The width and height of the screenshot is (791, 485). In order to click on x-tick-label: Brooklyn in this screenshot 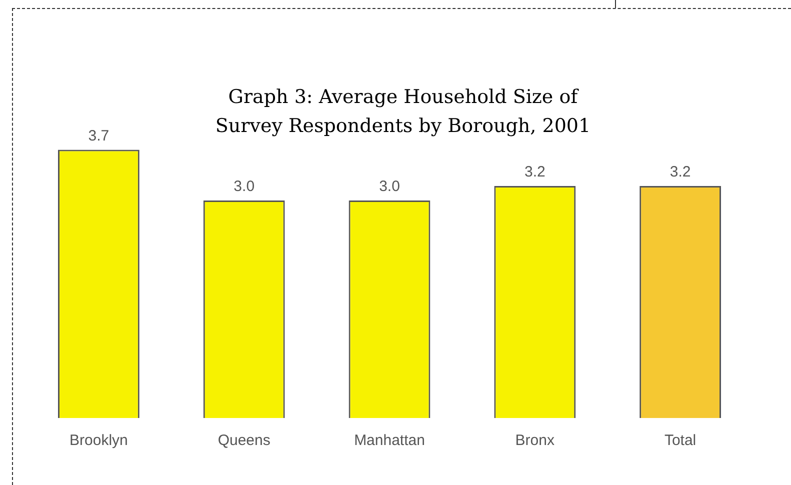, I will do `click(99, 441)`.